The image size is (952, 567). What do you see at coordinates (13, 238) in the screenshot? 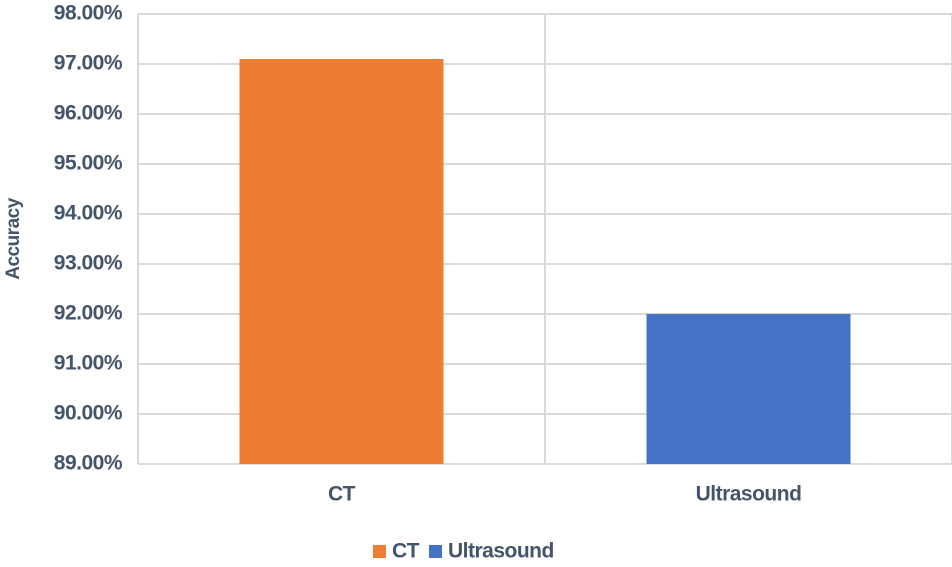
I see `y-axis-label: Accuracy` at bounding box center [13, 238].